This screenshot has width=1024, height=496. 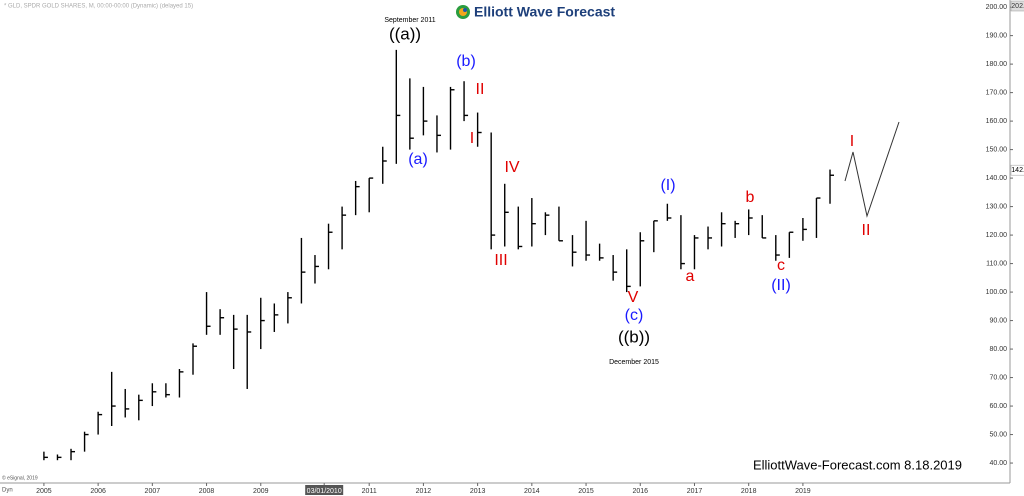 I want to click on x-tick-label: 2006, so click(x=98, y=491).